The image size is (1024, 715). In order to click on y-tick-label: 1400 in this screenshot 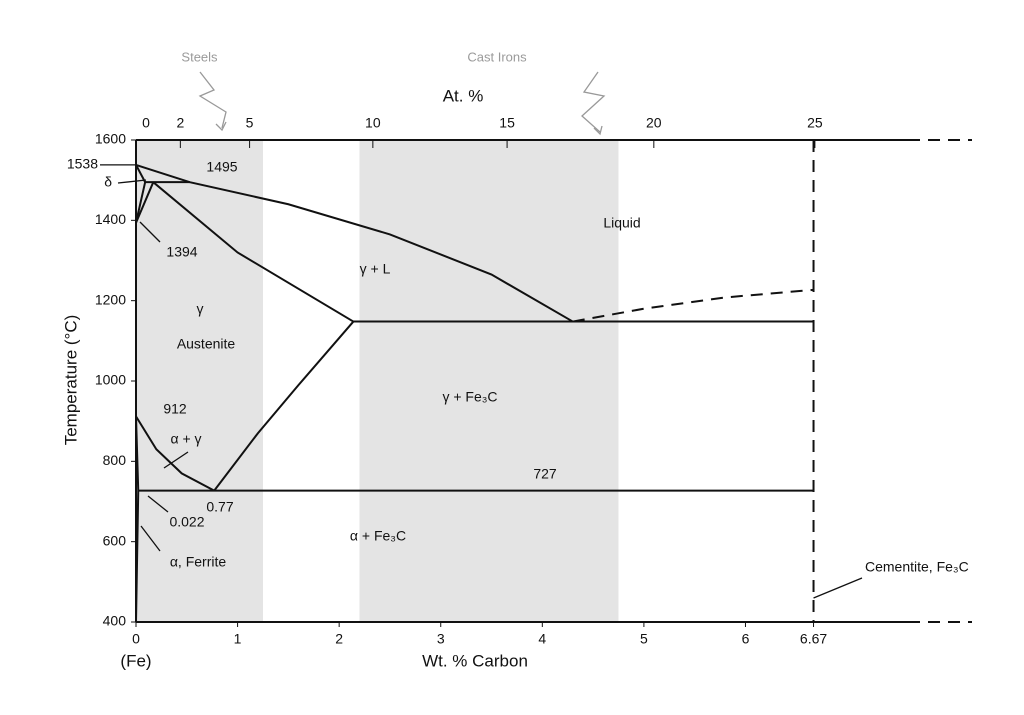, I will do `click(110, 219)`.